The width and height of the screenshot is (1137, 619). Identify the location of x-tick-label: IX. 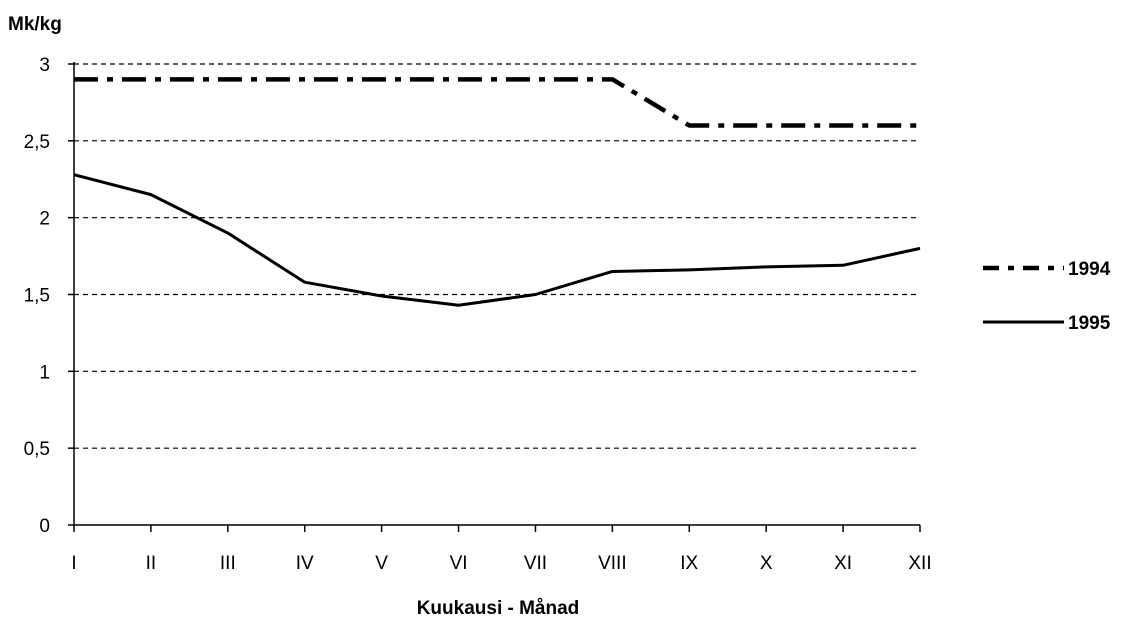
(689, 563).